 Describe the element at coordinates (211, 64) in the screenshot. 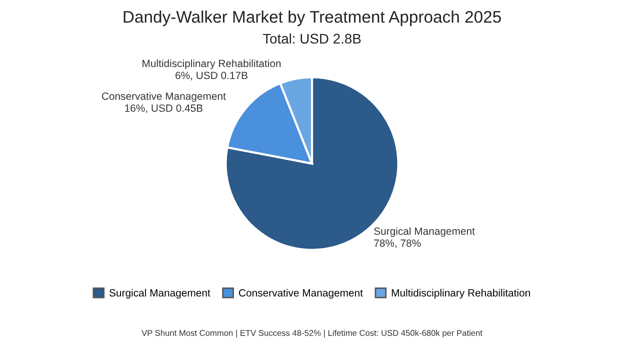

I see `slice-label: Multidisciplinary Rehabilitation` at that location.